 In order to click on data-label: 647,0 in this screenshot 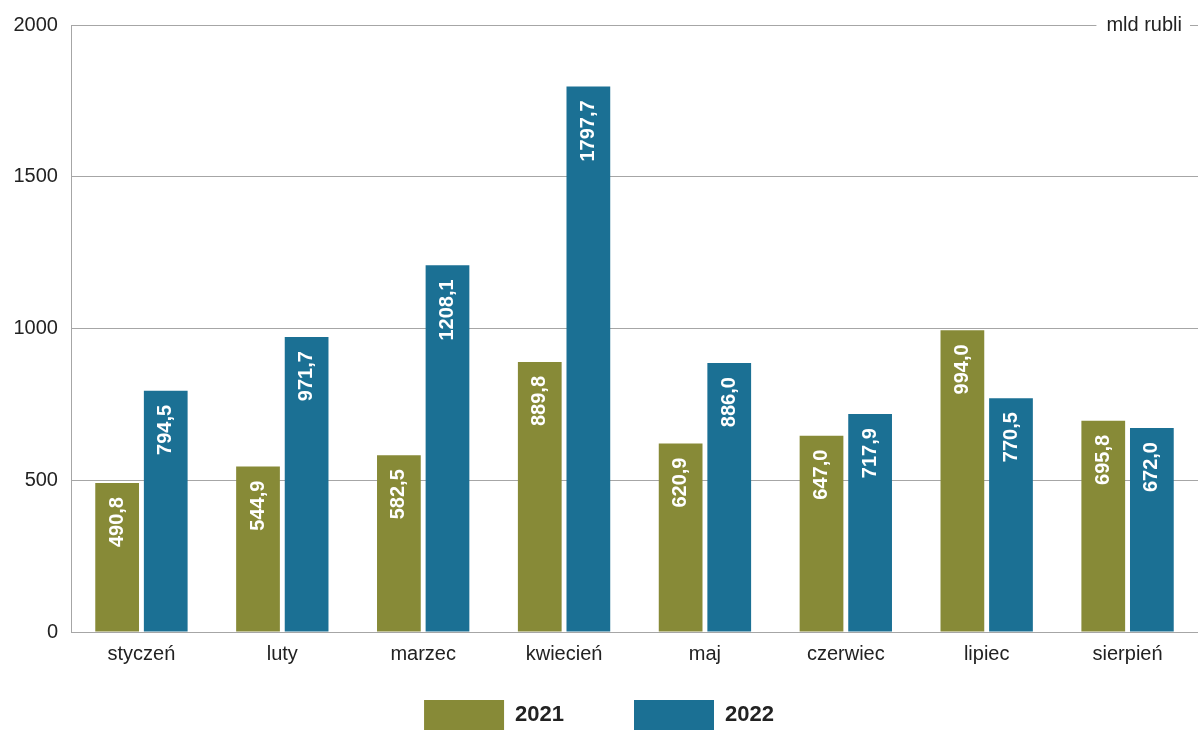, I will do `click(820, 474)`.